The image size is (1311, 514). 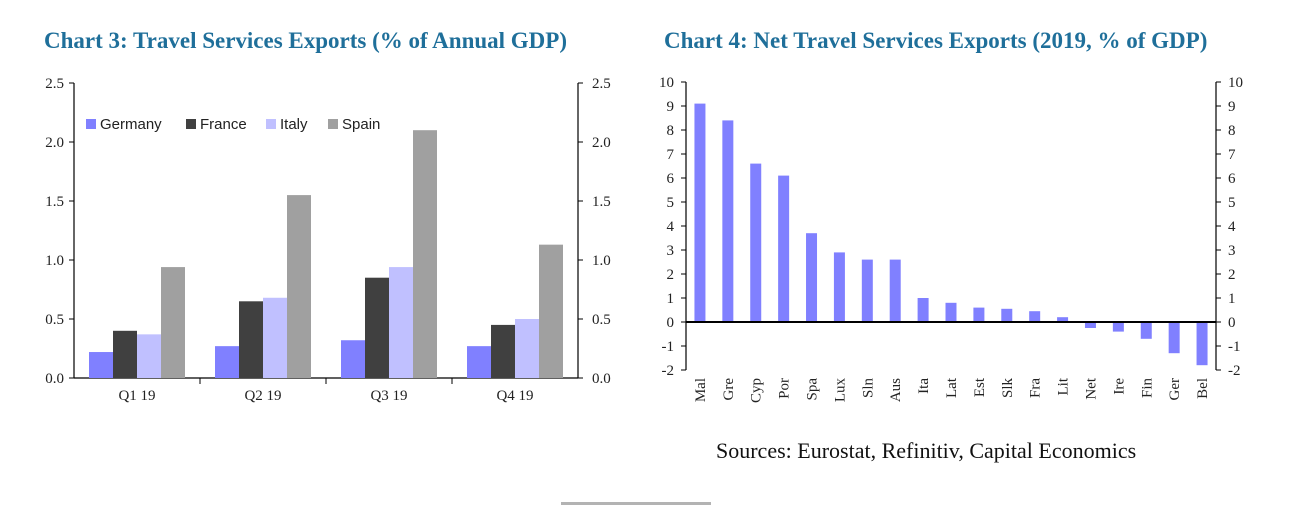 I want to click on chart3-ytick-label: 1.0, so click(x=54, y=261).